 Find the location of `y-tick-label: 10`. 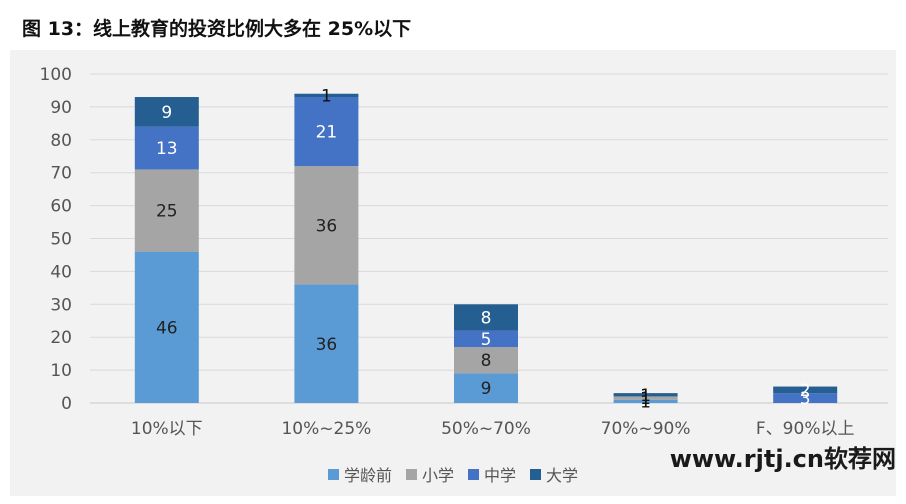

y-tick-label: 10 is located at coordinates (61, 371).